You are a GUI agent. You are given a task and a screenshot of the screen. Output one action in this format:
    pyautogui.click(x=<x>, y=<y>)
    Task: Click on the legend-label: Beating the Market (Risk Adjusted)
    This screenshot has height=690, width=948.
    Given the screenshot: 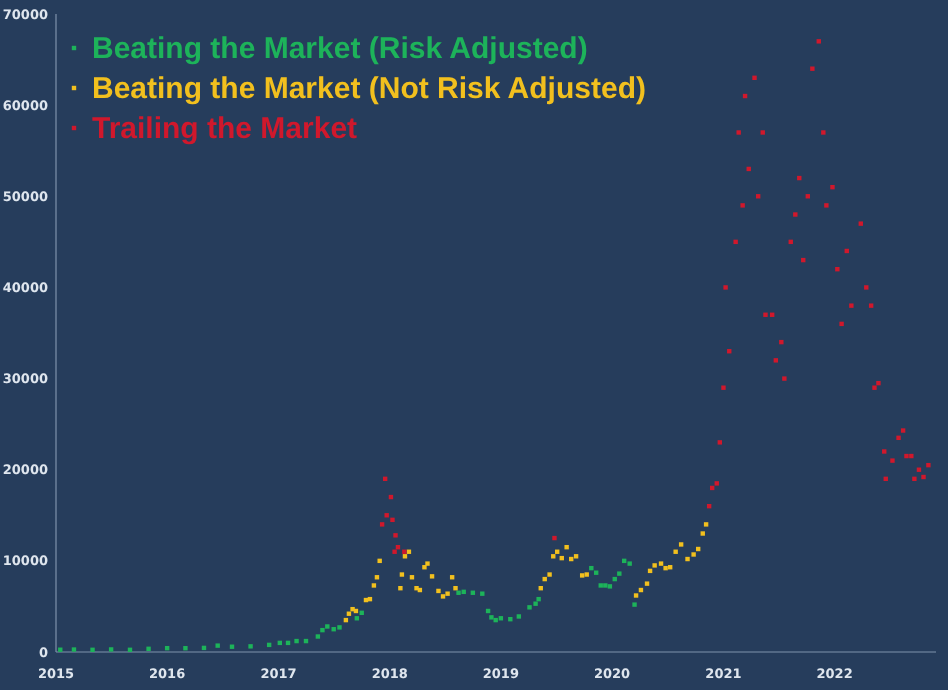 What is the action you would take?
    pyautogui.click(x=340, y=49)
    